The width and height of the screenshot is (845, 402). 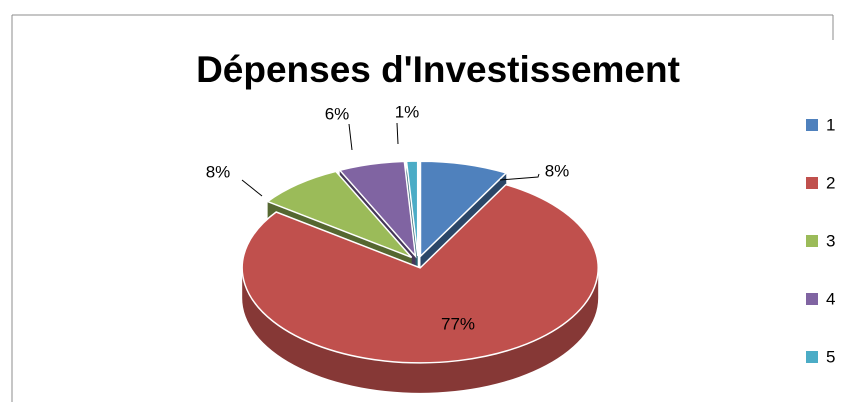 What do you see at coordinates (830, 356) in the screenshot?
I see `legend-label: 5` at bounding box center [830, 356].